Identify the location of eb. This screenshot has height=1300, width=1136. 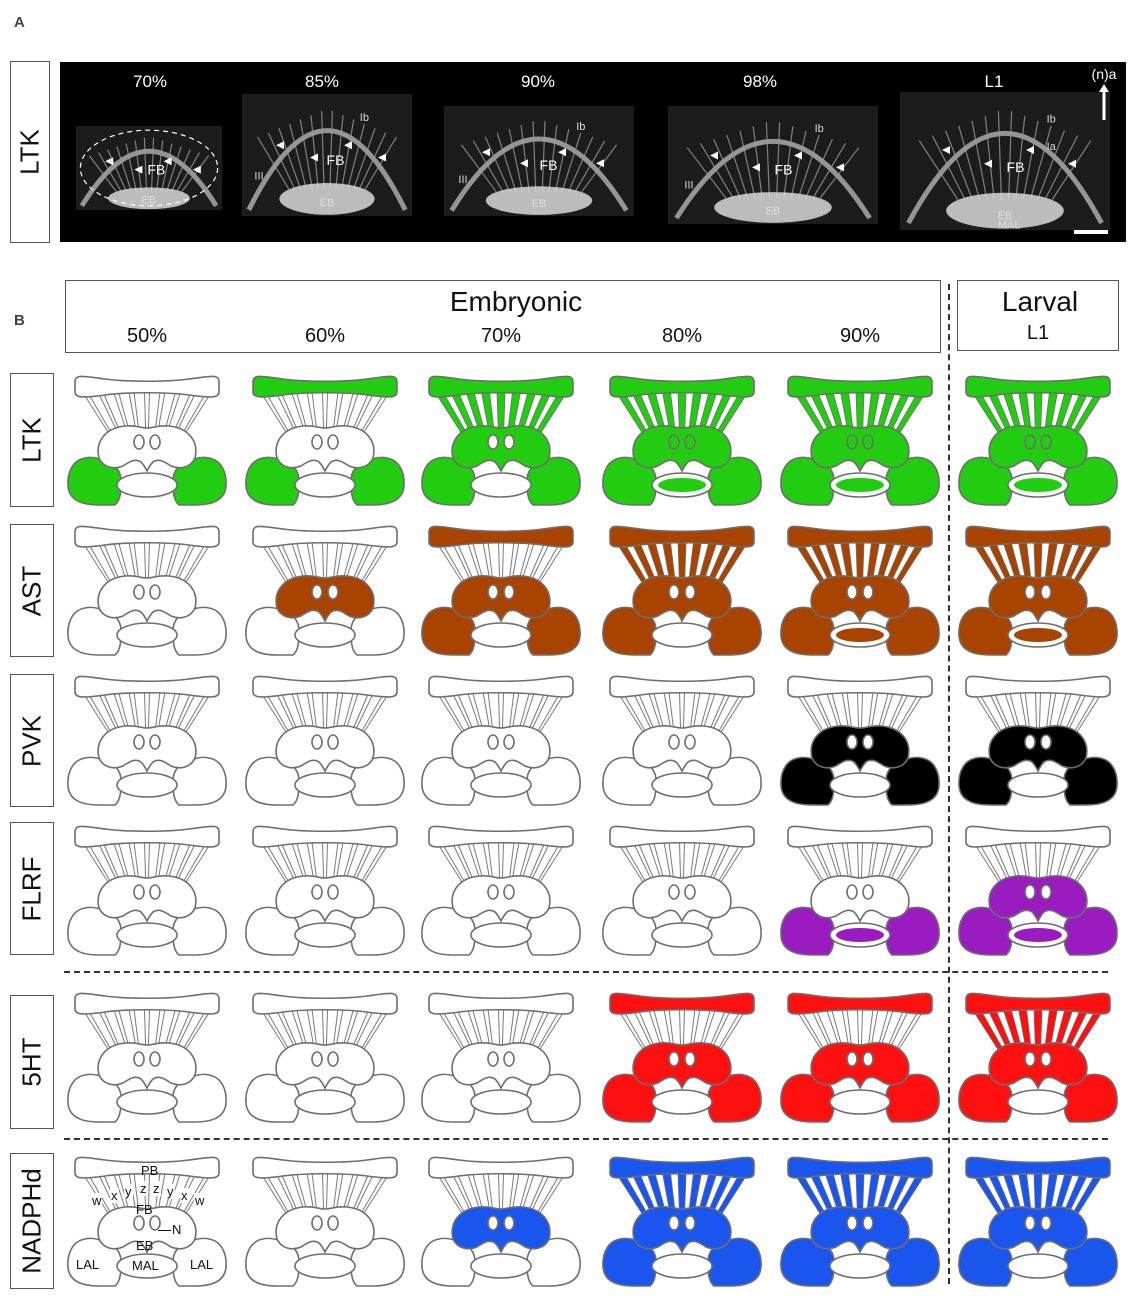
(1038, 635).